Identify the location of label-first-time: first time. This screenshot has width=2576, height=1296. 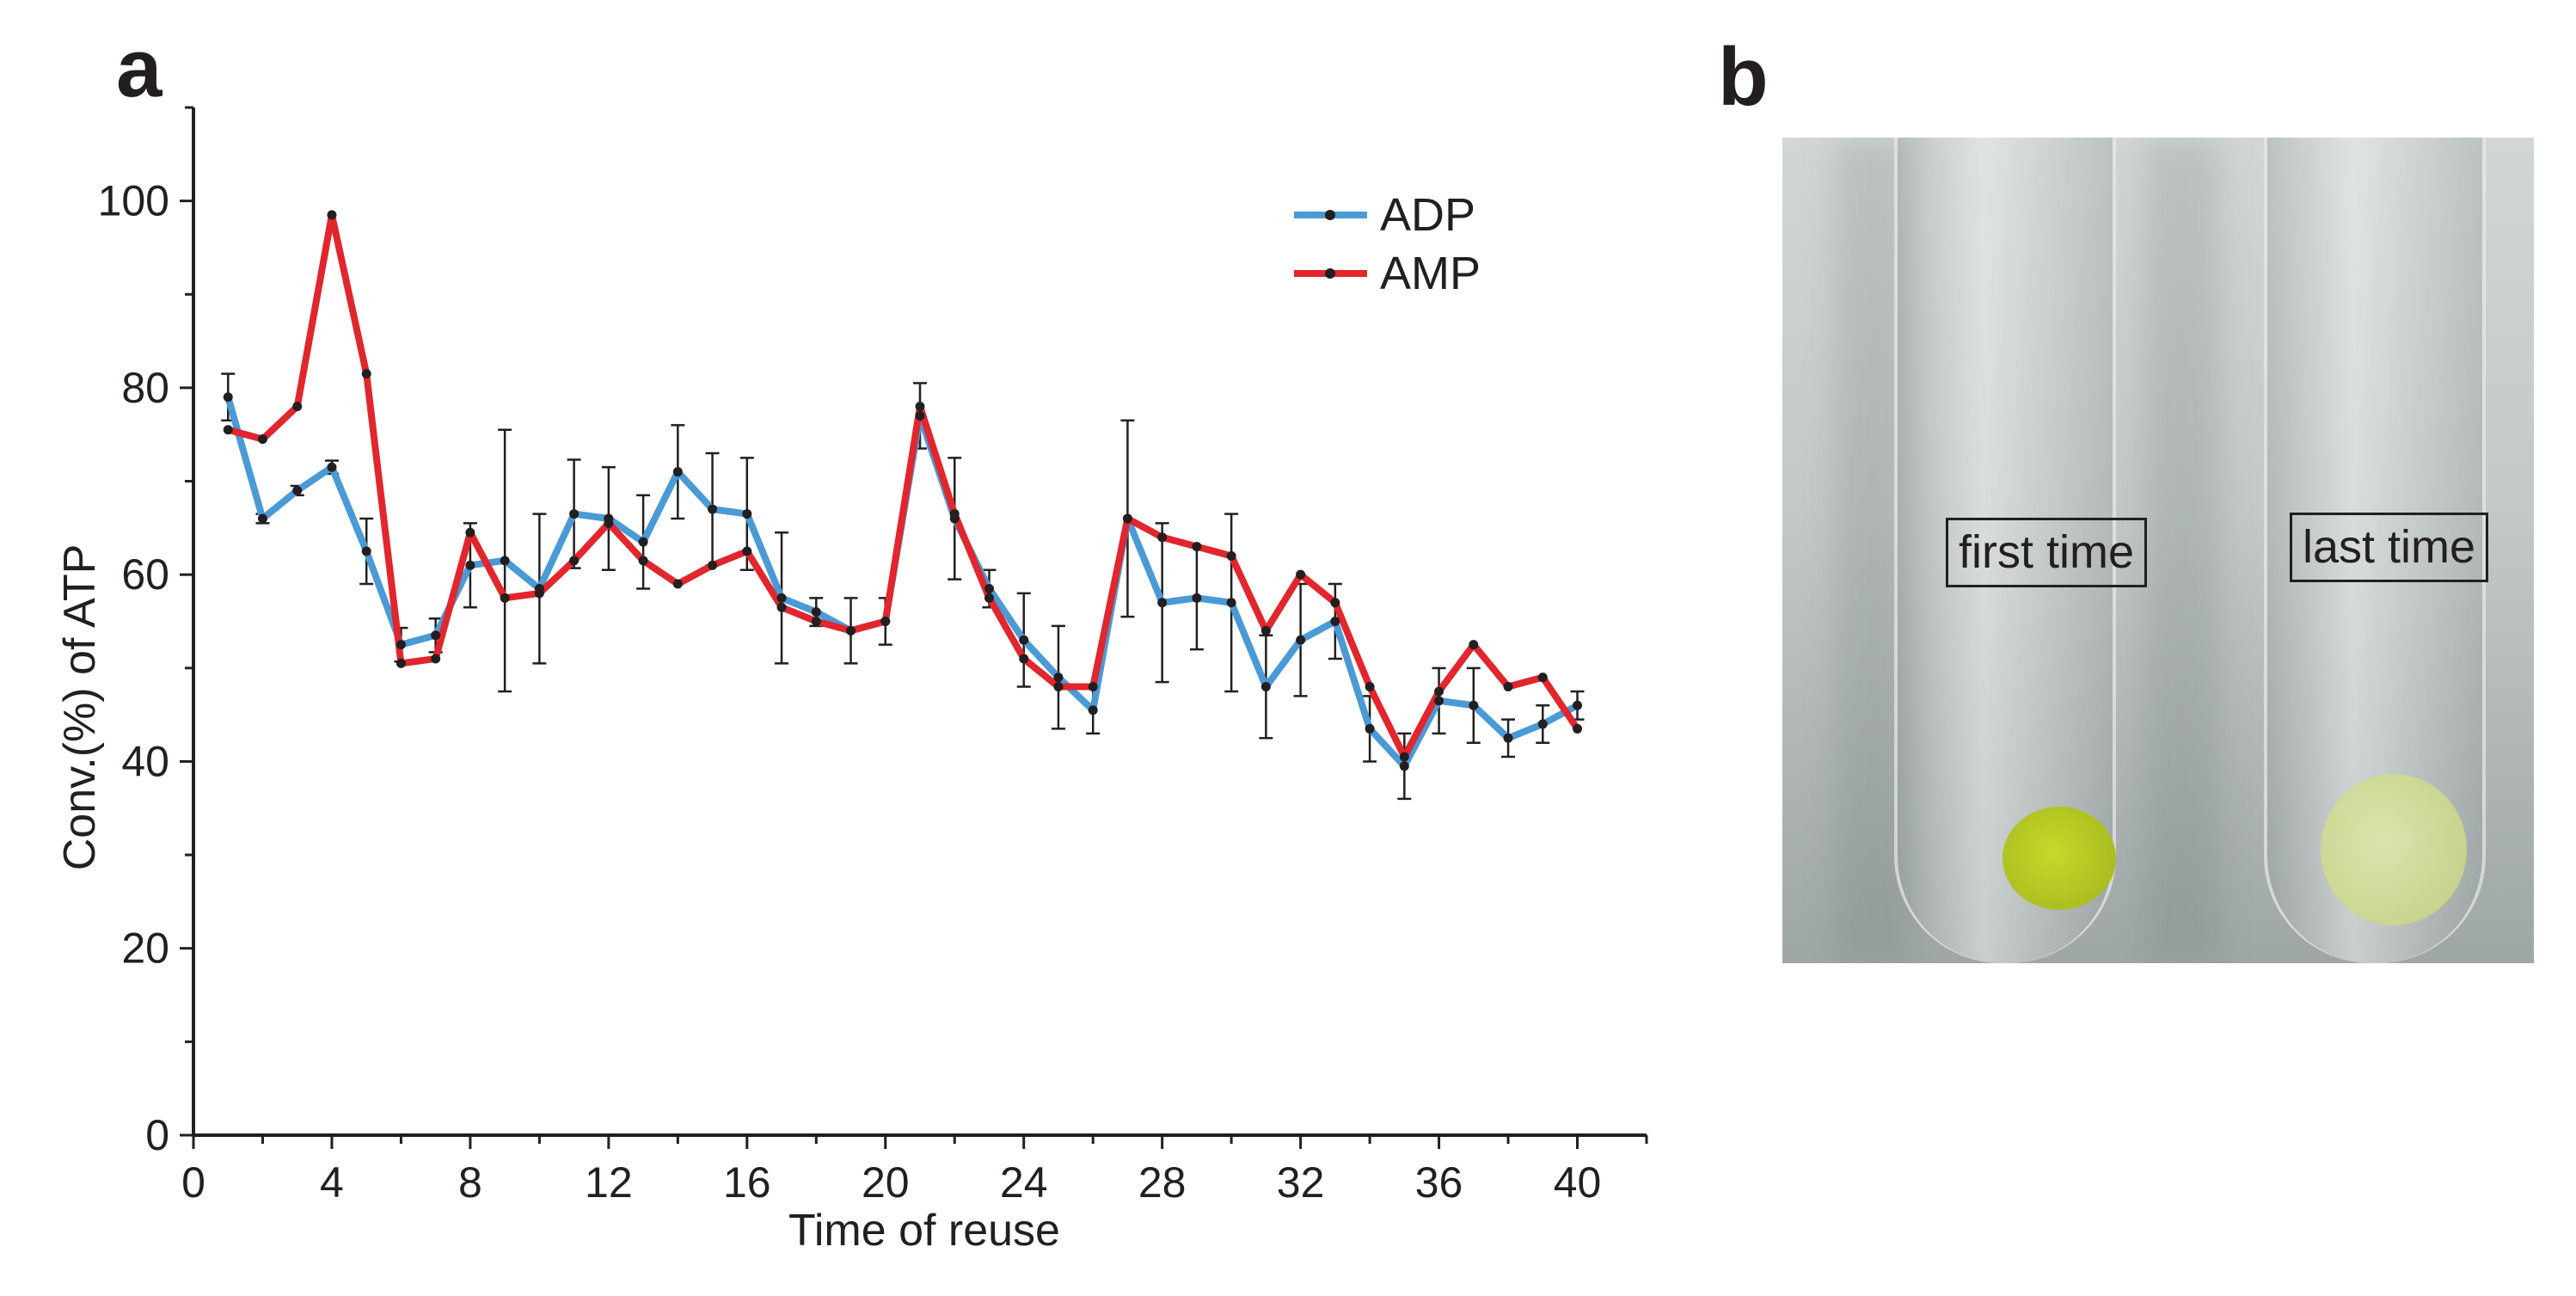
(2047, 553).